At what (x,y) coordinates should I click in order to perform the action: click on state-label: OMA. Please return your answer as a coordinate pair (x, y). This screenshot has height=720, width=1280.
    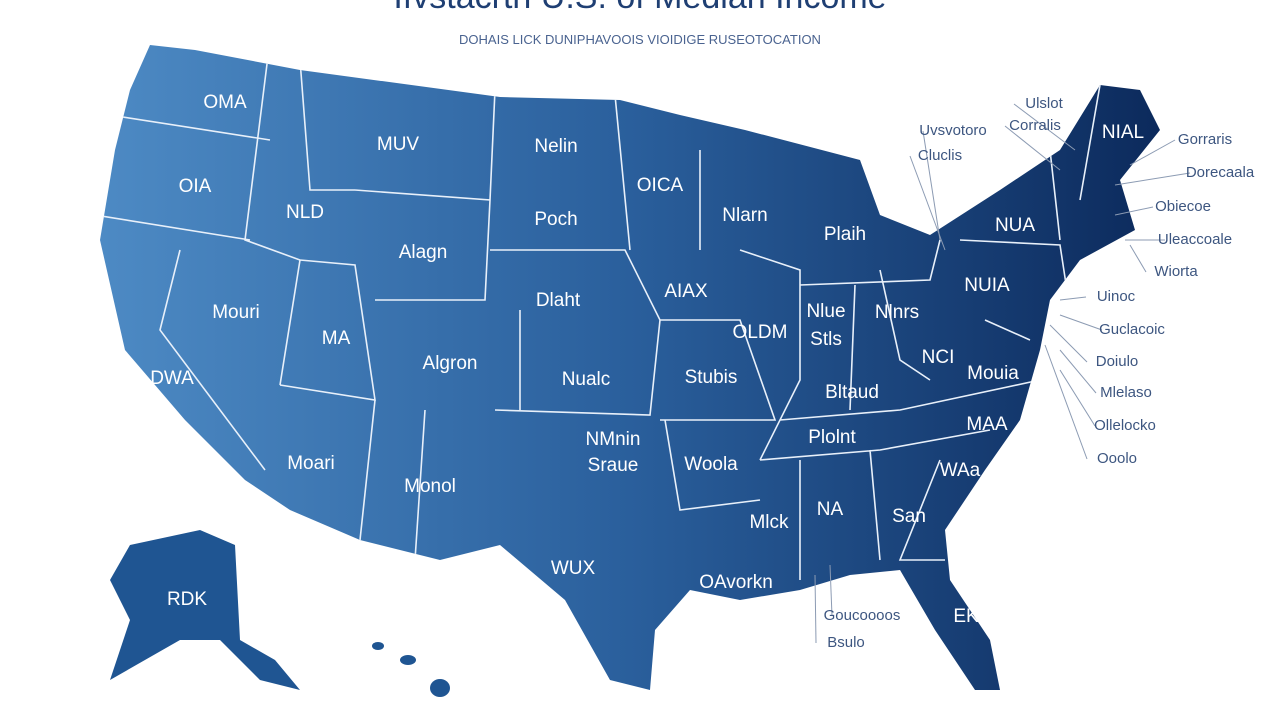
    Looking at the image, I should click on (225, 102).